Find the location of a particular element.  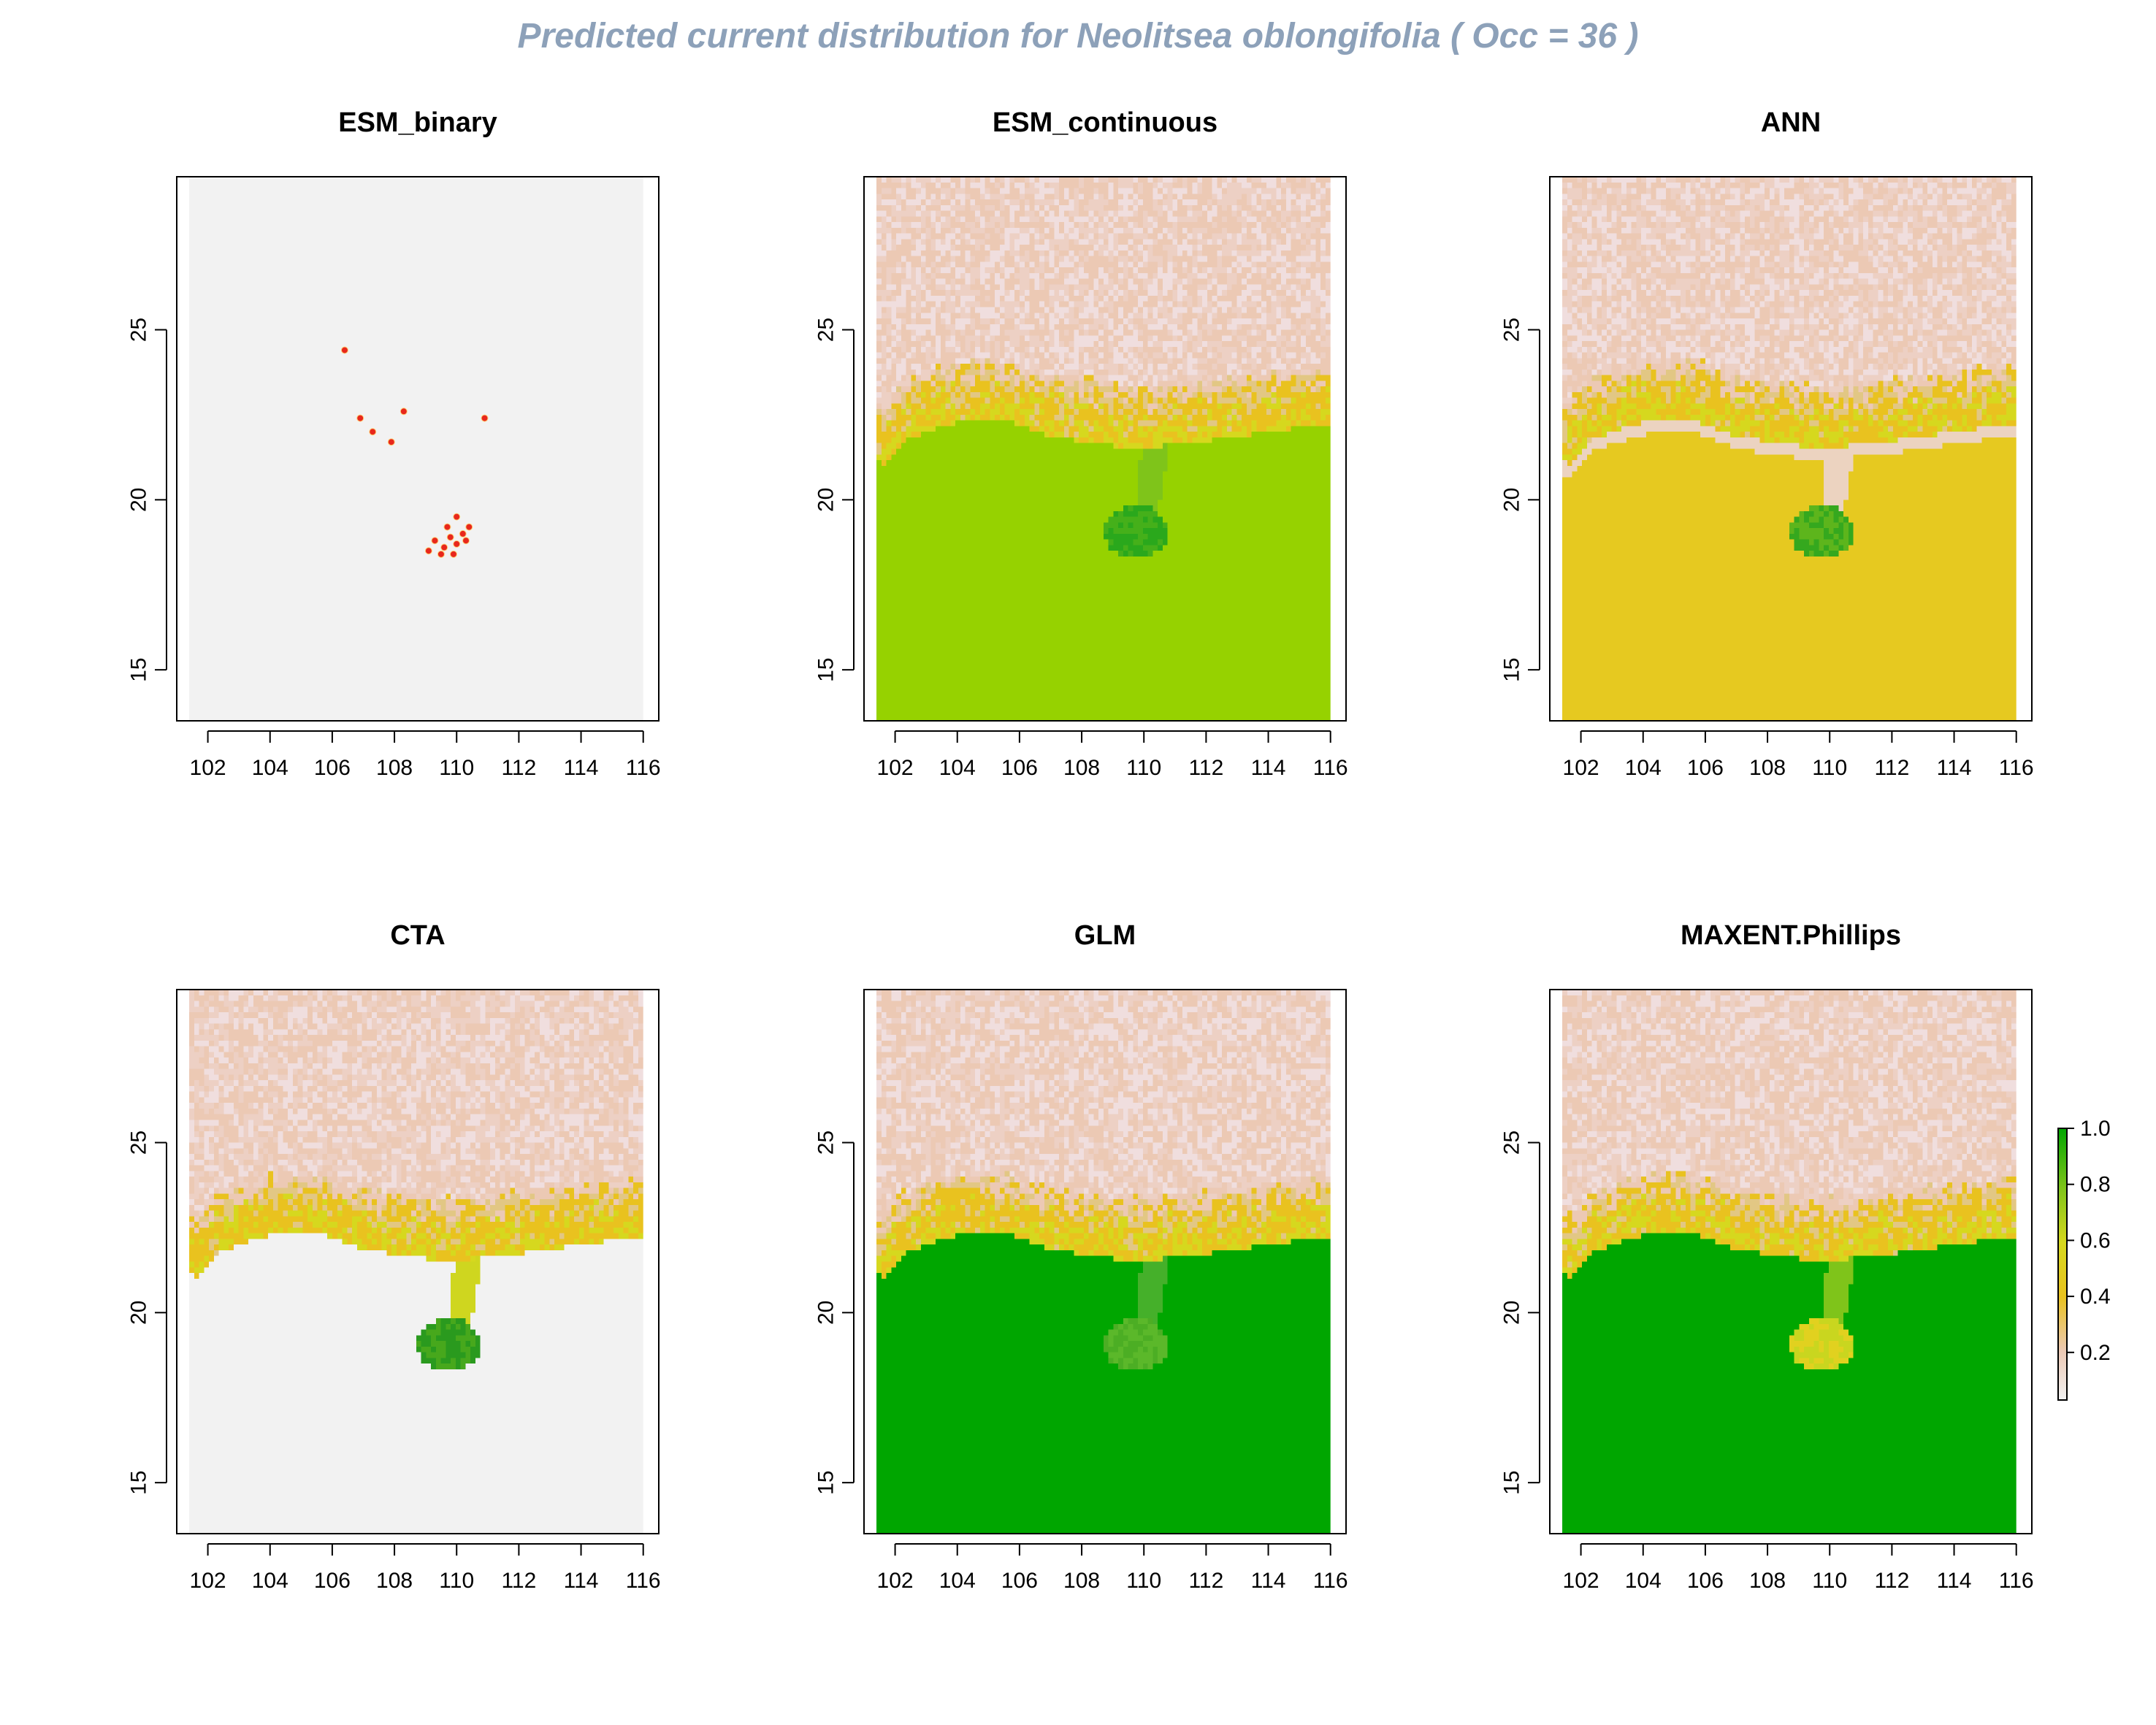

panel-title: ESM_binary is located at coordinates (418, 122).